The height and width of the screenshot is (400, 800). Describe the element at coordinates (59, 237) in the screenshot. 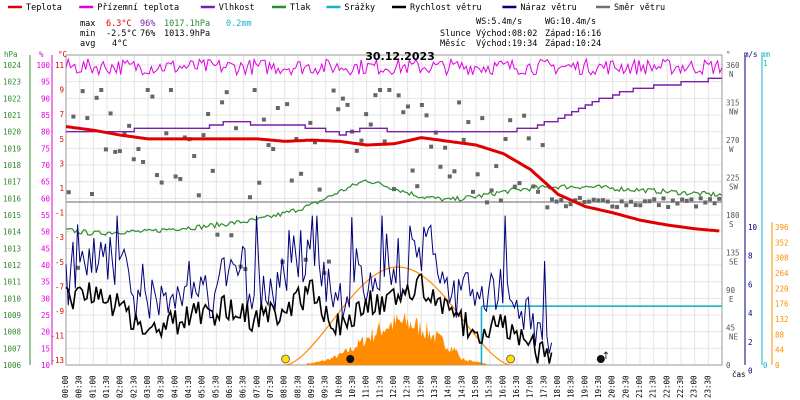

I see `temperature-tick: -3` at that location.